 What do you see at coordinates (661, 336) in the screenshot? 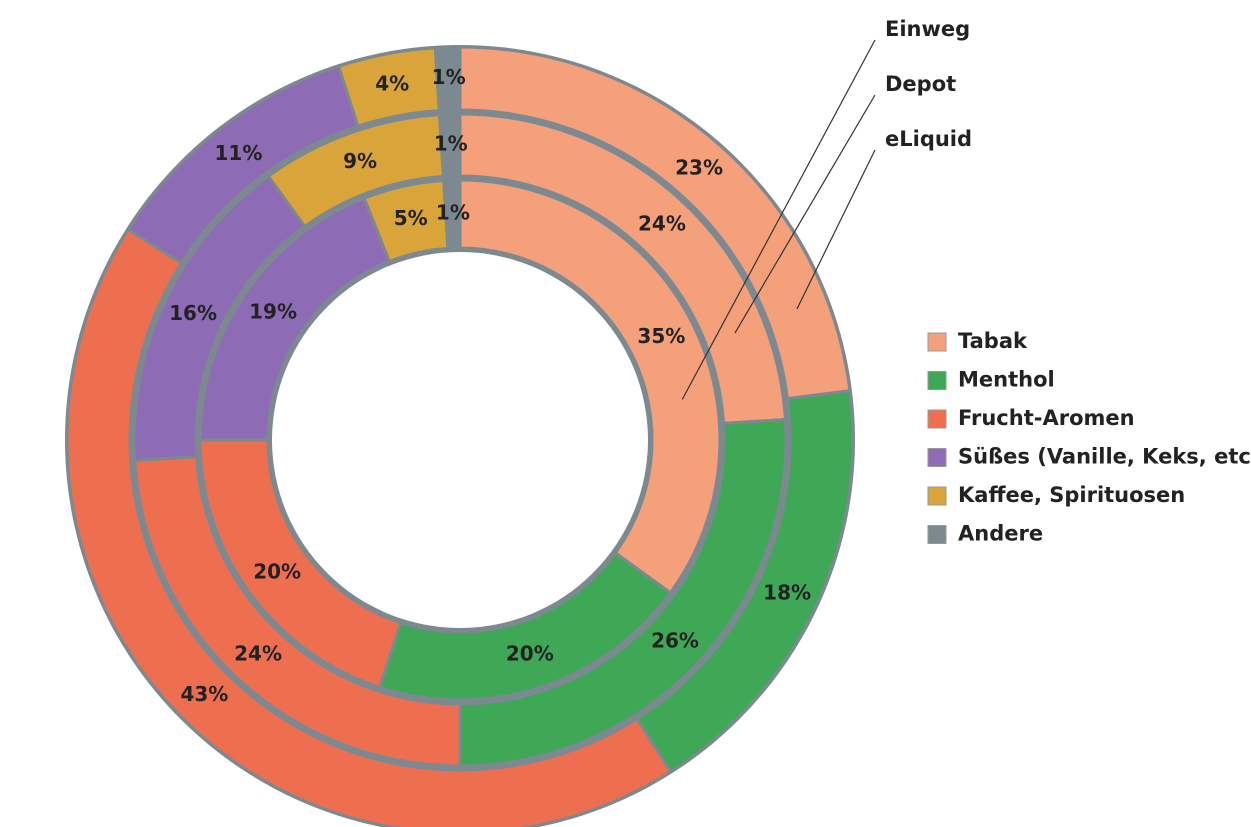
I see `value-label: 35%` at bounding box center [661, 336].